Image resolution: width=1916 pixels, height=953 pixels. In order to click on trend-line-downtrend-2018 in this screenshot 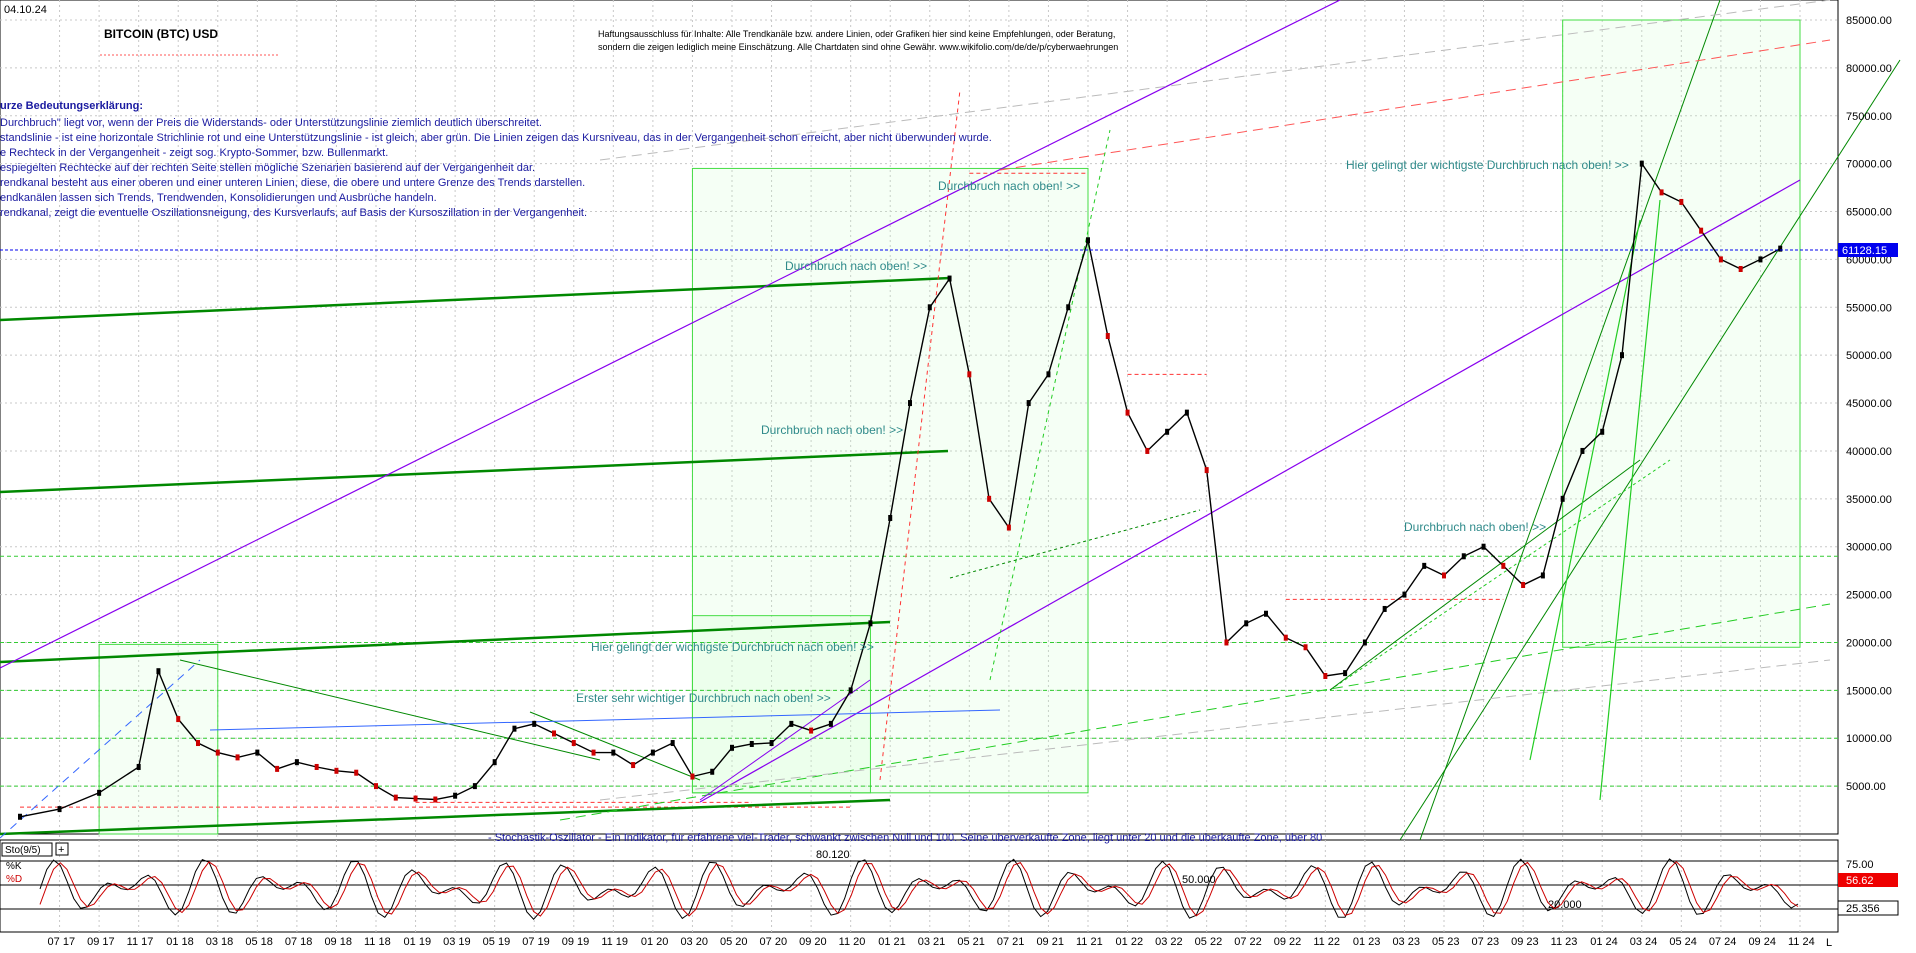, I will do `click(390, 710)`.